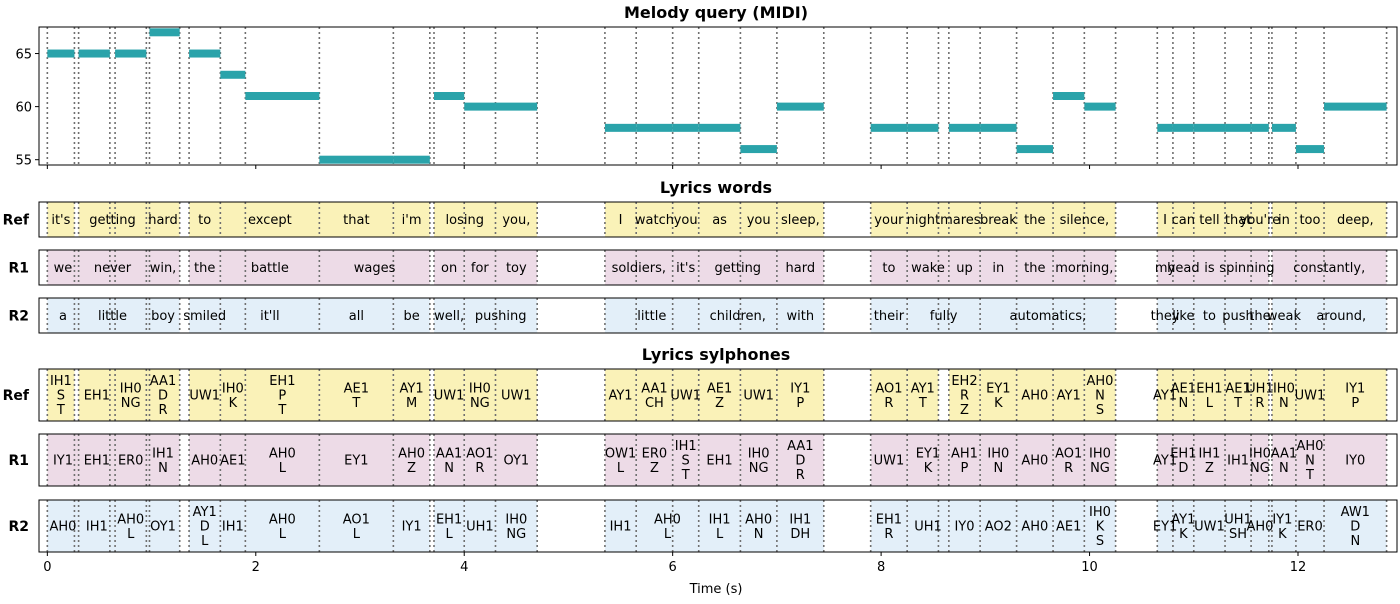 This screenshot has width=1400, height=604. What do you see at coordinates (719, 220) in the screenshot?
I see `segment-label: as` at bounding box center [719, 220].